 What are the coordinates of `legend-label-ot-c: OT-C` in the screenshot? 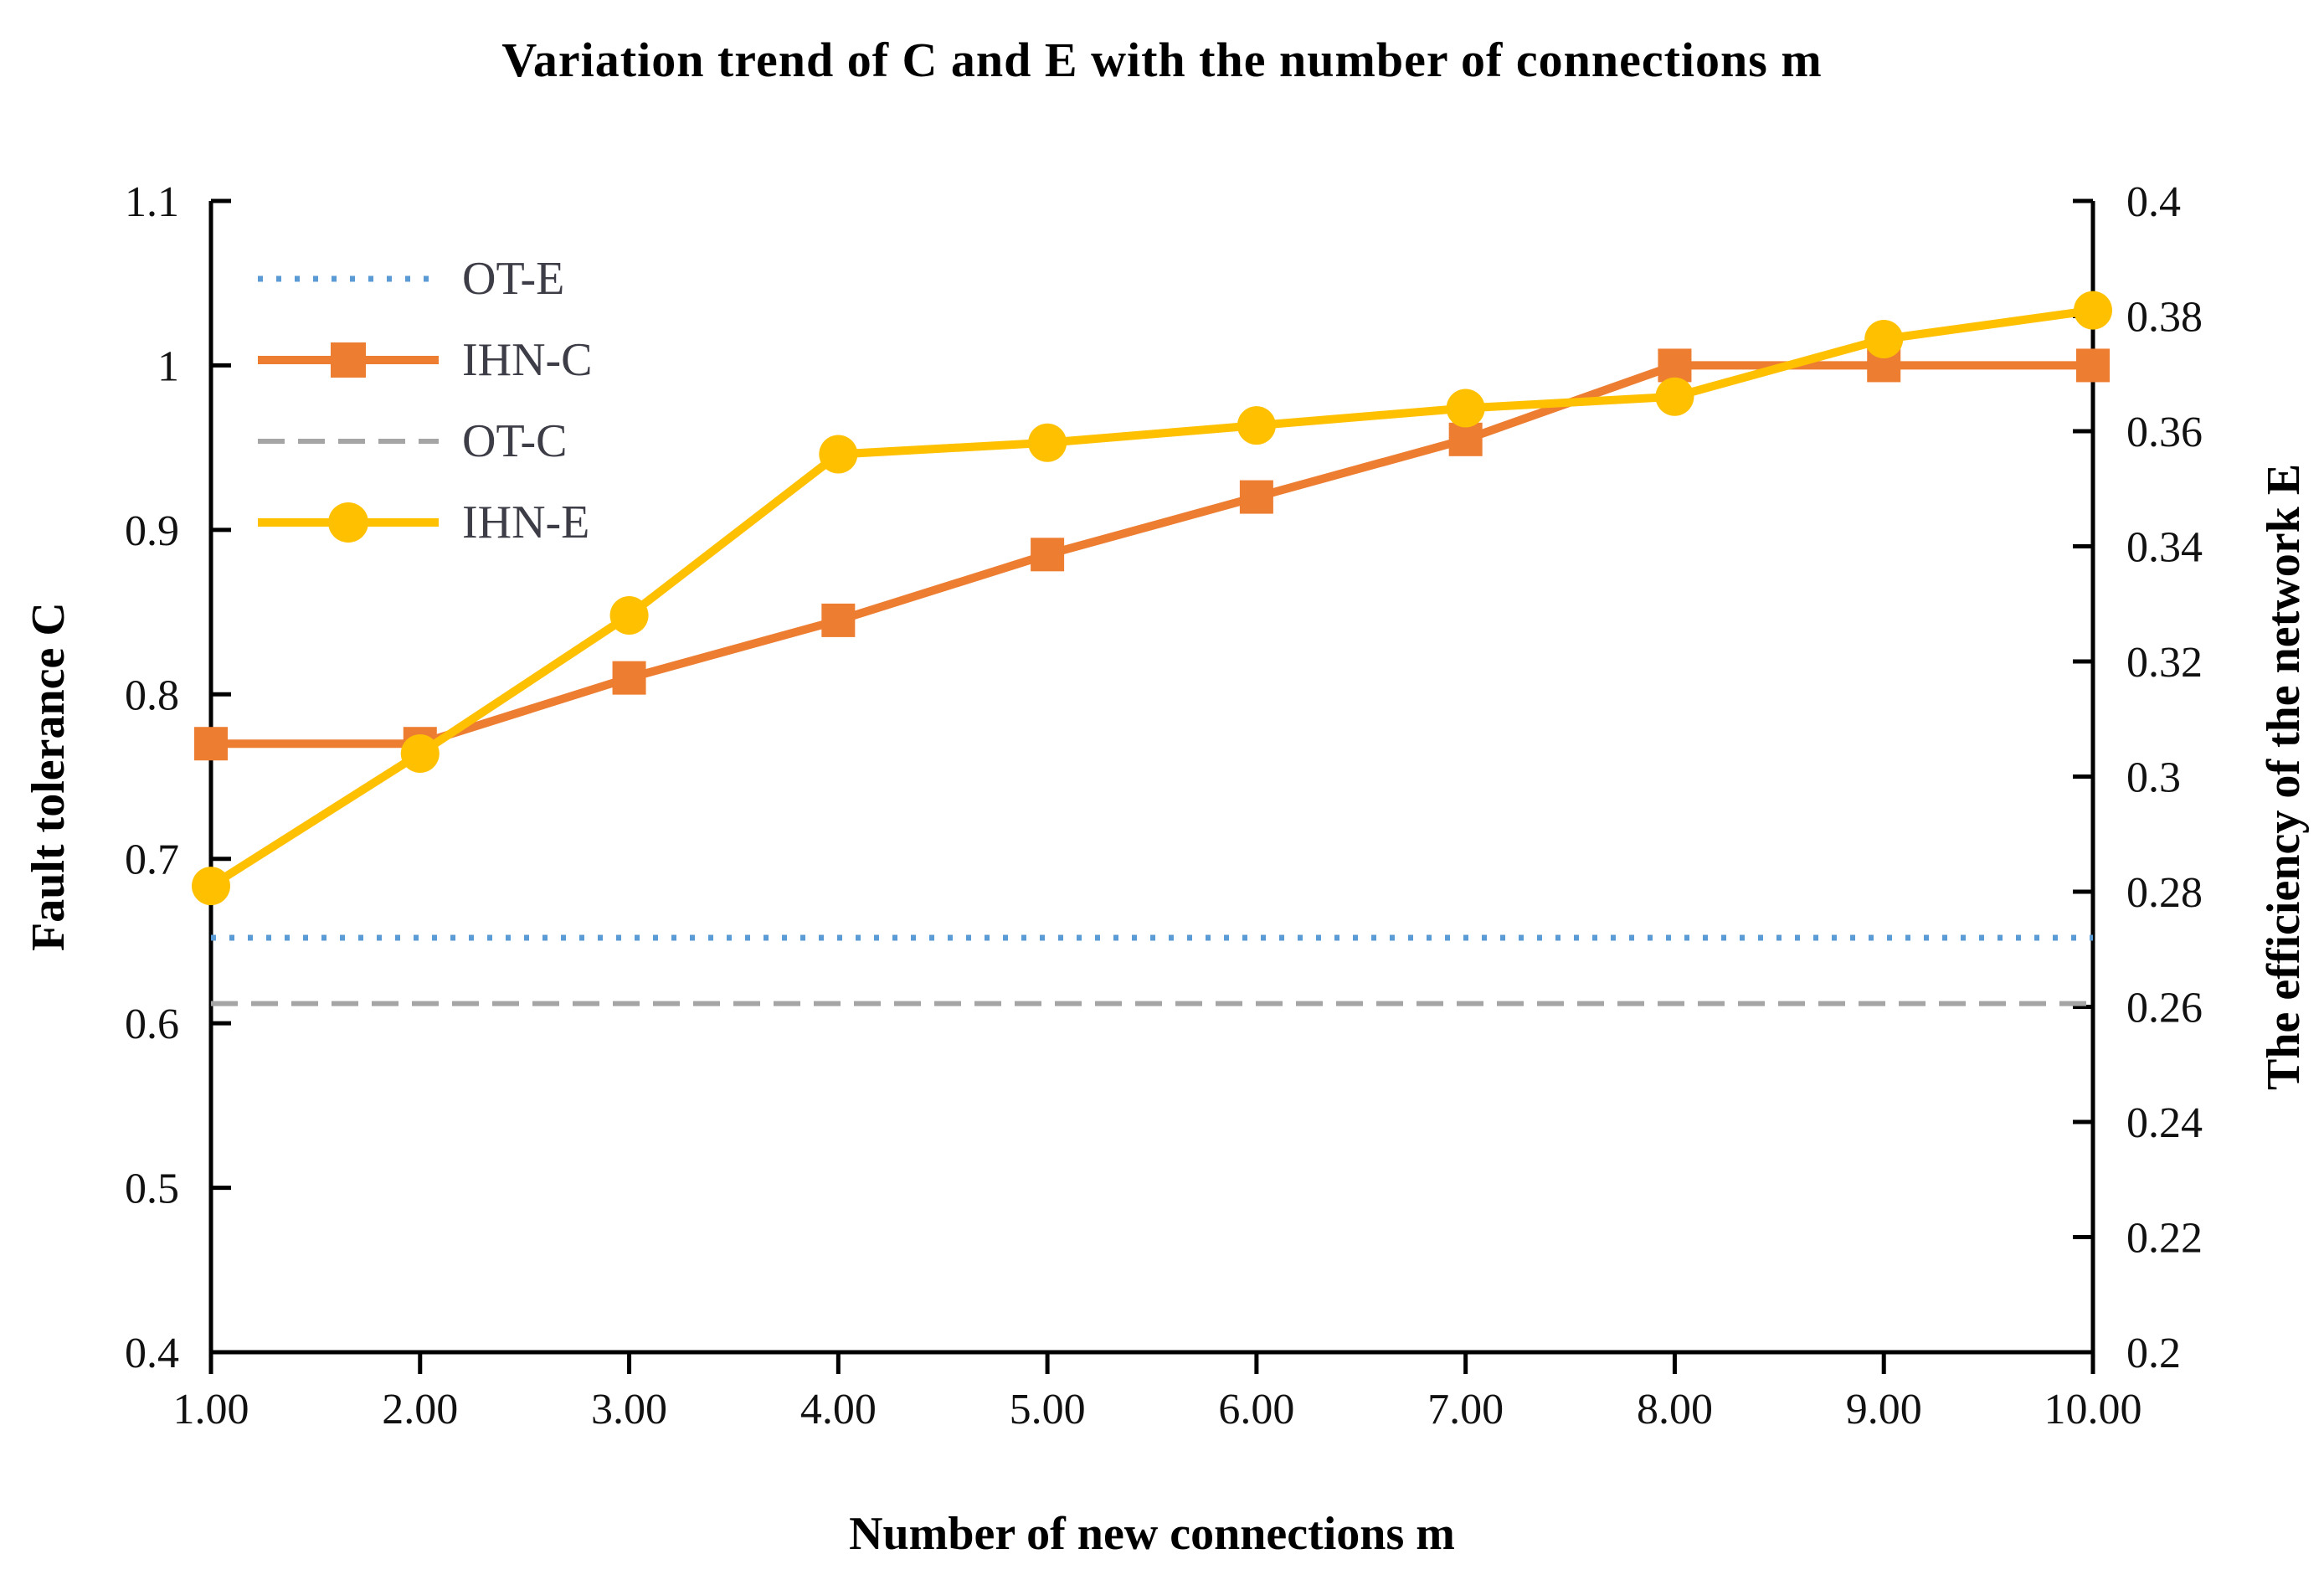 It's located at (515, 441).